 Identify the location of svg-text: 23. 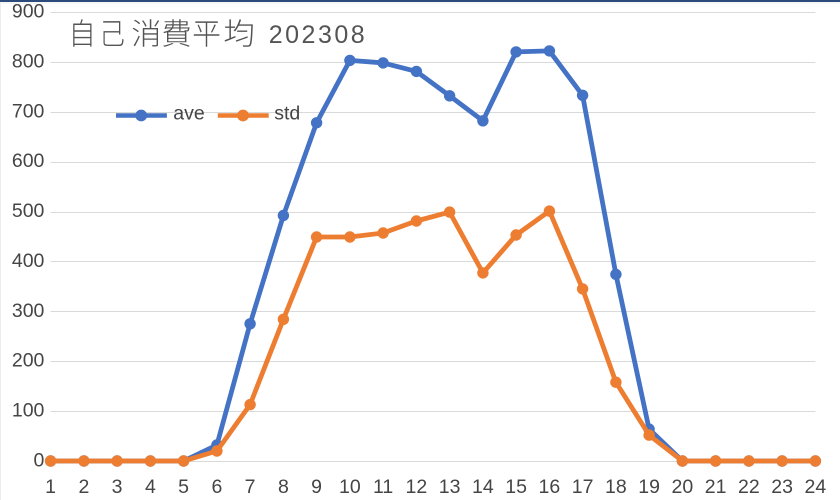
(782, 487).